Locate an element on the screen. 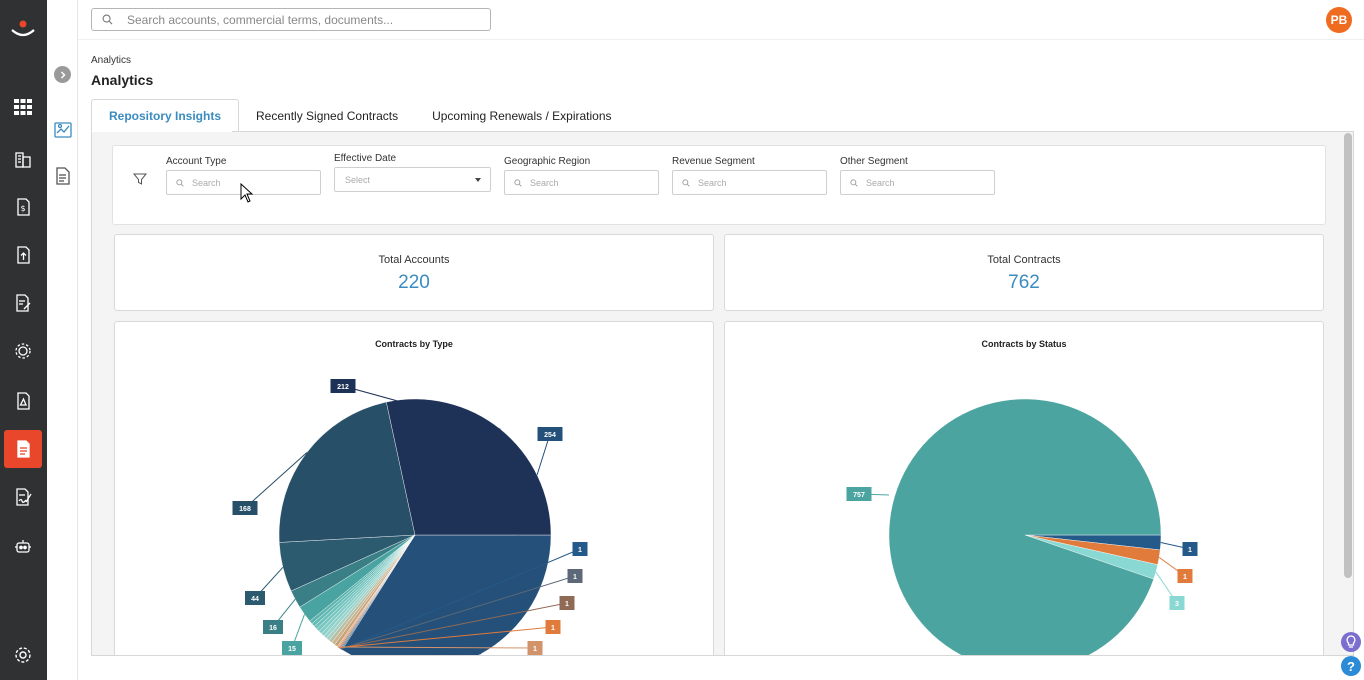 The height and width of the screenshot is (680, 1364). stat-value: 220 is located at coordinates (414, 282).